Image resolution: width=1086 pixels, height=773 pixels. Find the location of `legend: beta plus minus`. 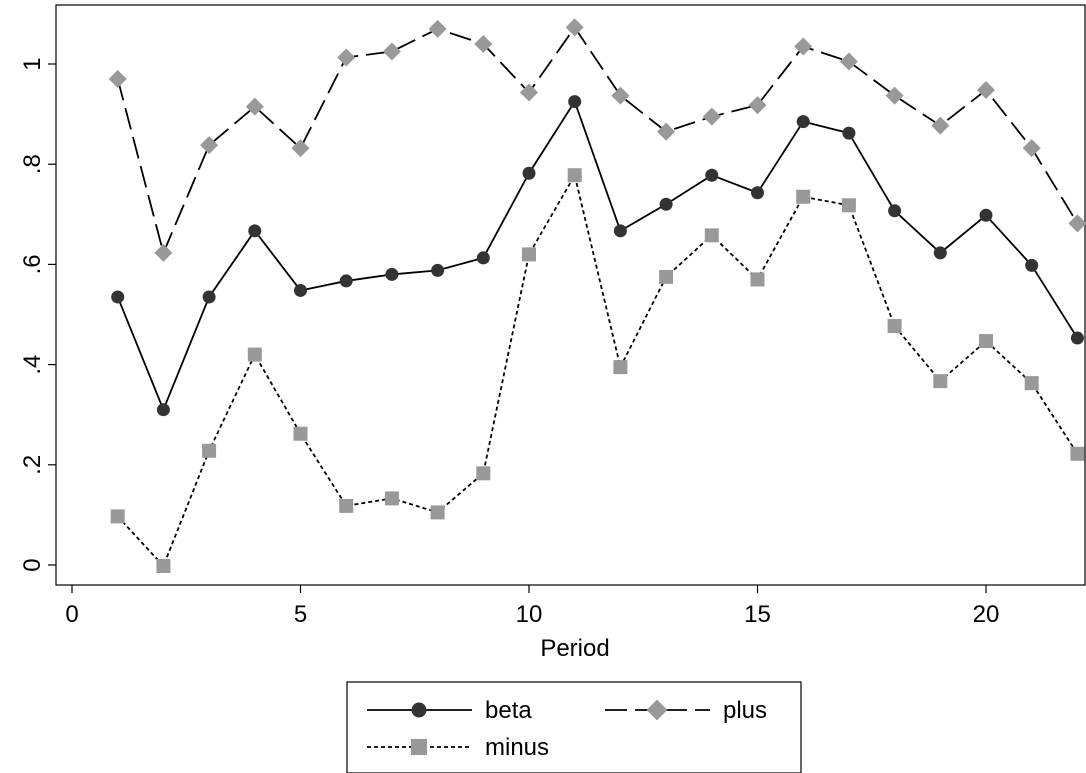

legend: beta plus minus is located at coordinates (574, 727).